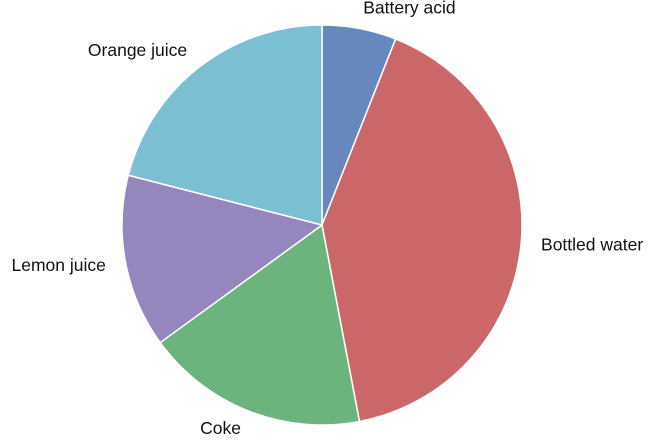 This screenshot has height=443, width=654. I want to click on pie-label-battery-acid: Battery acid, so click(409, 9).